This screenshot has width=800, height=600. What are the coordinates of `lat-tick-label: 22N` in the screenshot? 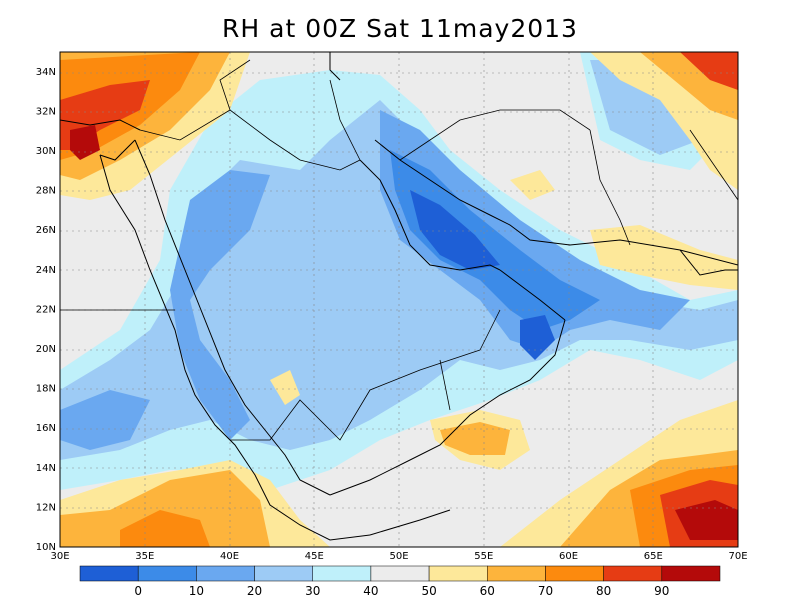 It's located at (46, 309).